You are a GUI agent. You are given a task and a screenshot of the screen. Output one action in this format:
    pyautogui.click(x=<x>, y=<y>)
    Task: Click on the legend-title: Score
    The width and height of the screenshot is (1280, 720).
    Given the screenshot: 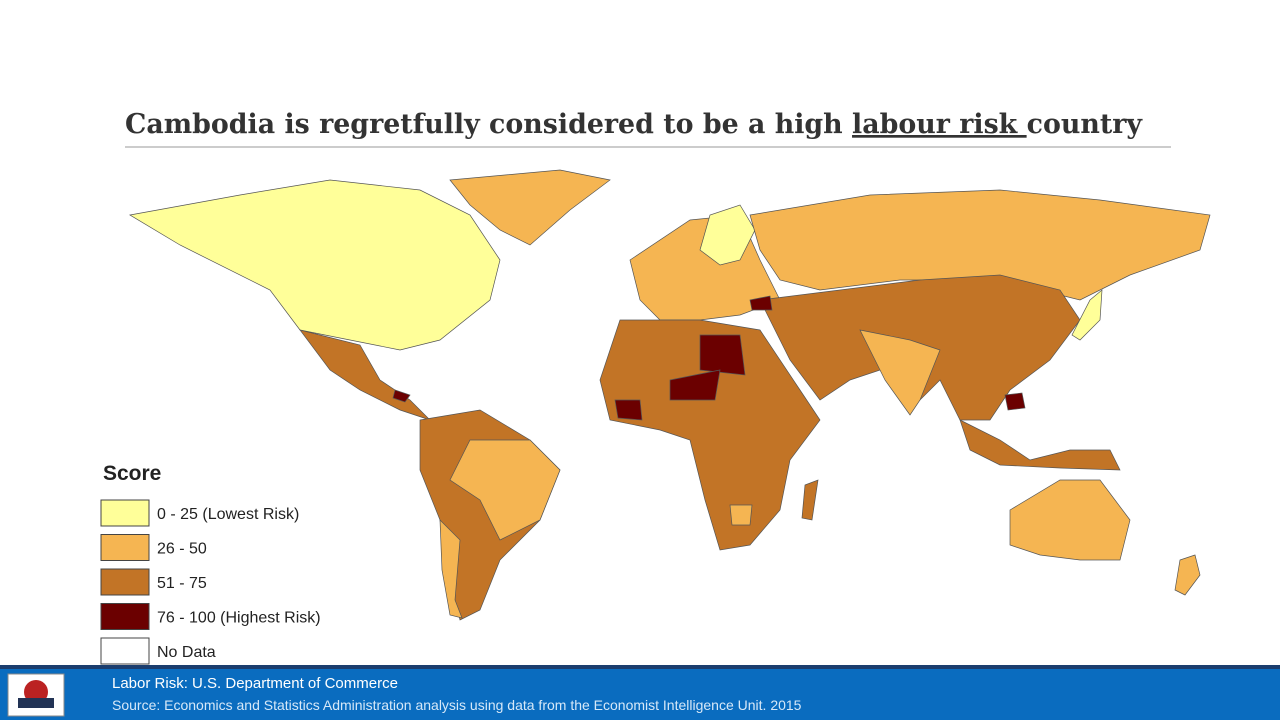 What is the action you would take?
    pyautogui.click(x=132, y=473)
    